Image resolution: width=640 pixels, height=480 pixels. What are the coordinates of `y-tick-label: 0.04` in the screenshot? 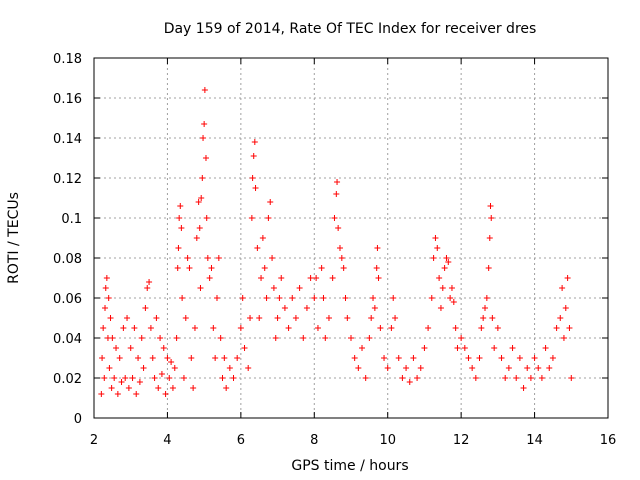 It's located at (67, 339).